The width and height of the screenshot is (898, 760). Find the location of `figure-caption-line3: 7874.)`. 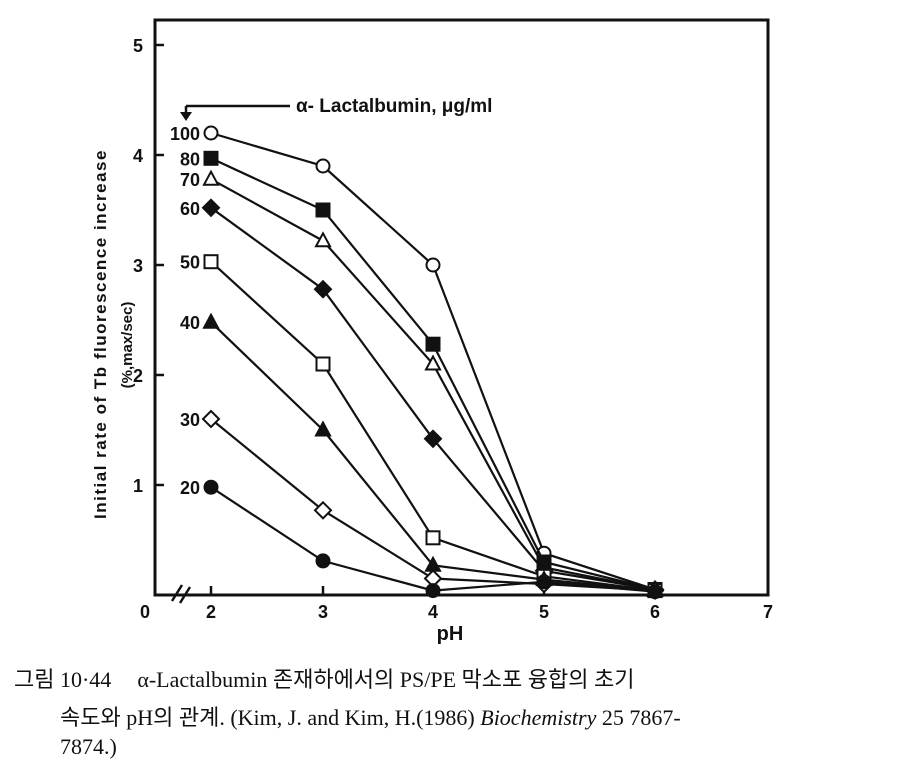

figure-caption-line3: 7874.) is located at coordinates (88, 746).